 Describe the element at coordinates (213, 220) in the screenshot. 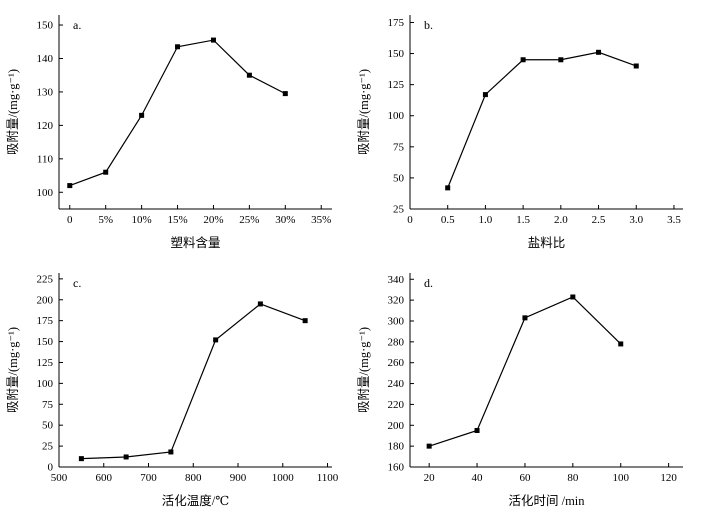

I see `x-tick-label: 20%` at that location.